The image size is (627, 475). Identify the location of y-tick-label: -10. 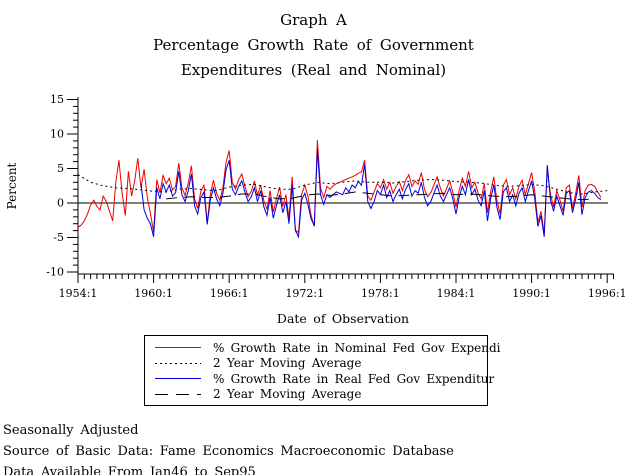
(55, 272).